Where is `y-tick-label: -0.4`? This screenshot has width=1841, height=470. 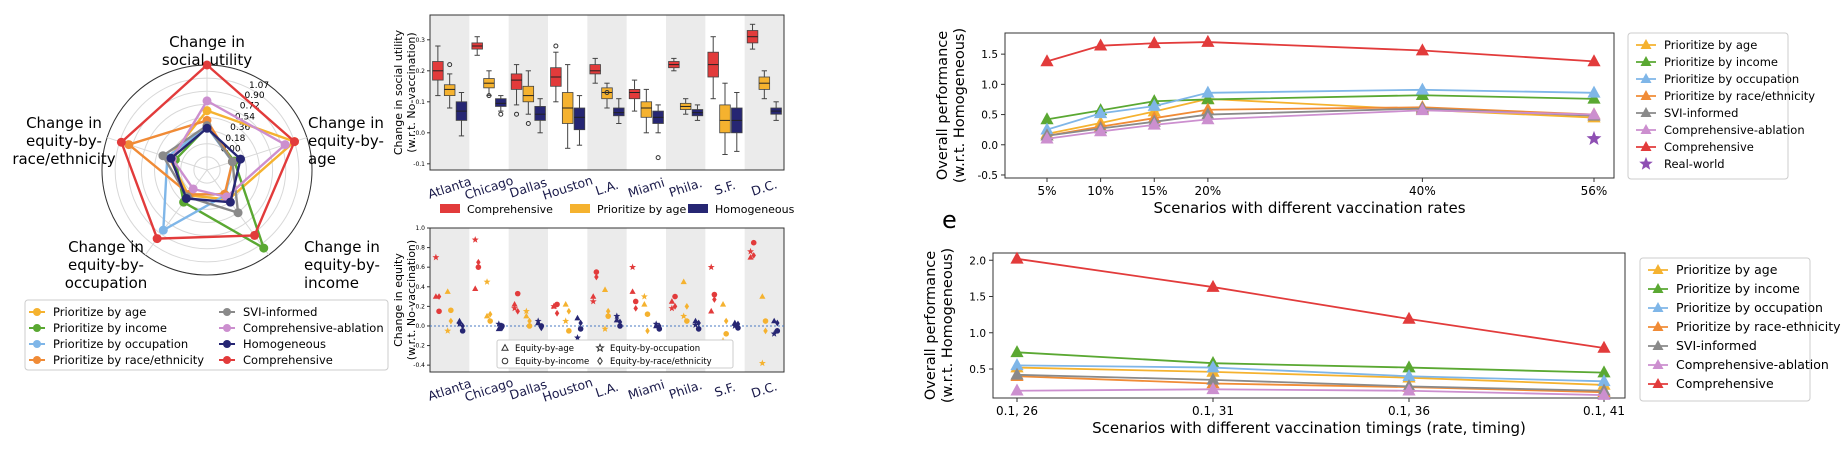 y-tick-label: -0.4 is located at coordinates (419, 365).